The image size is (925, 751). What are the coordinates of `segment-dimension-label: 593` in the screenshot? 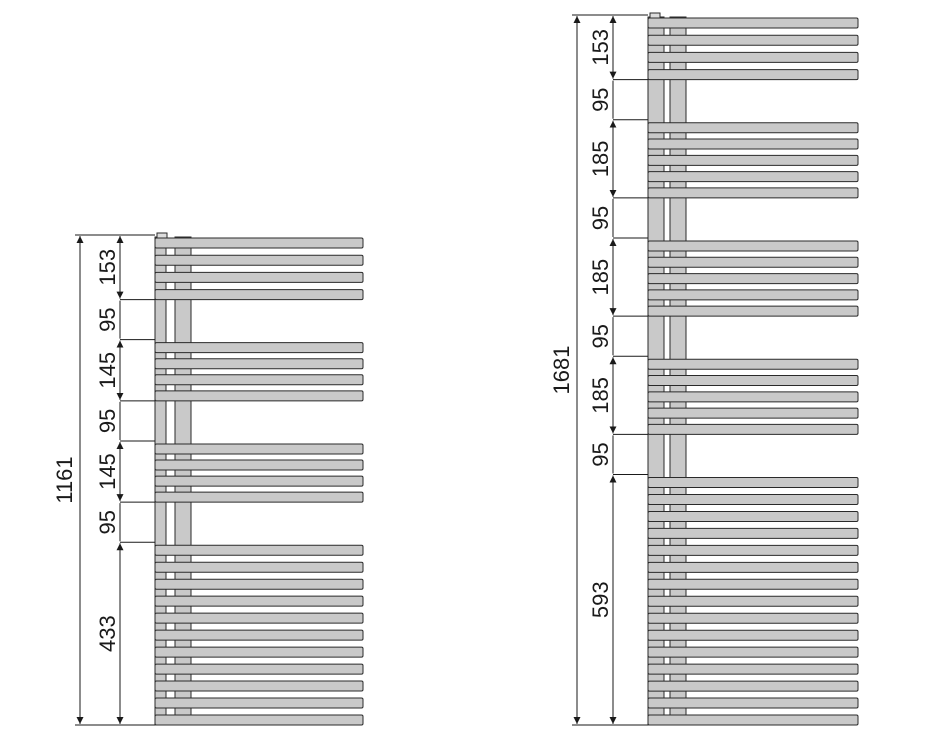 It's located at (600, 599).